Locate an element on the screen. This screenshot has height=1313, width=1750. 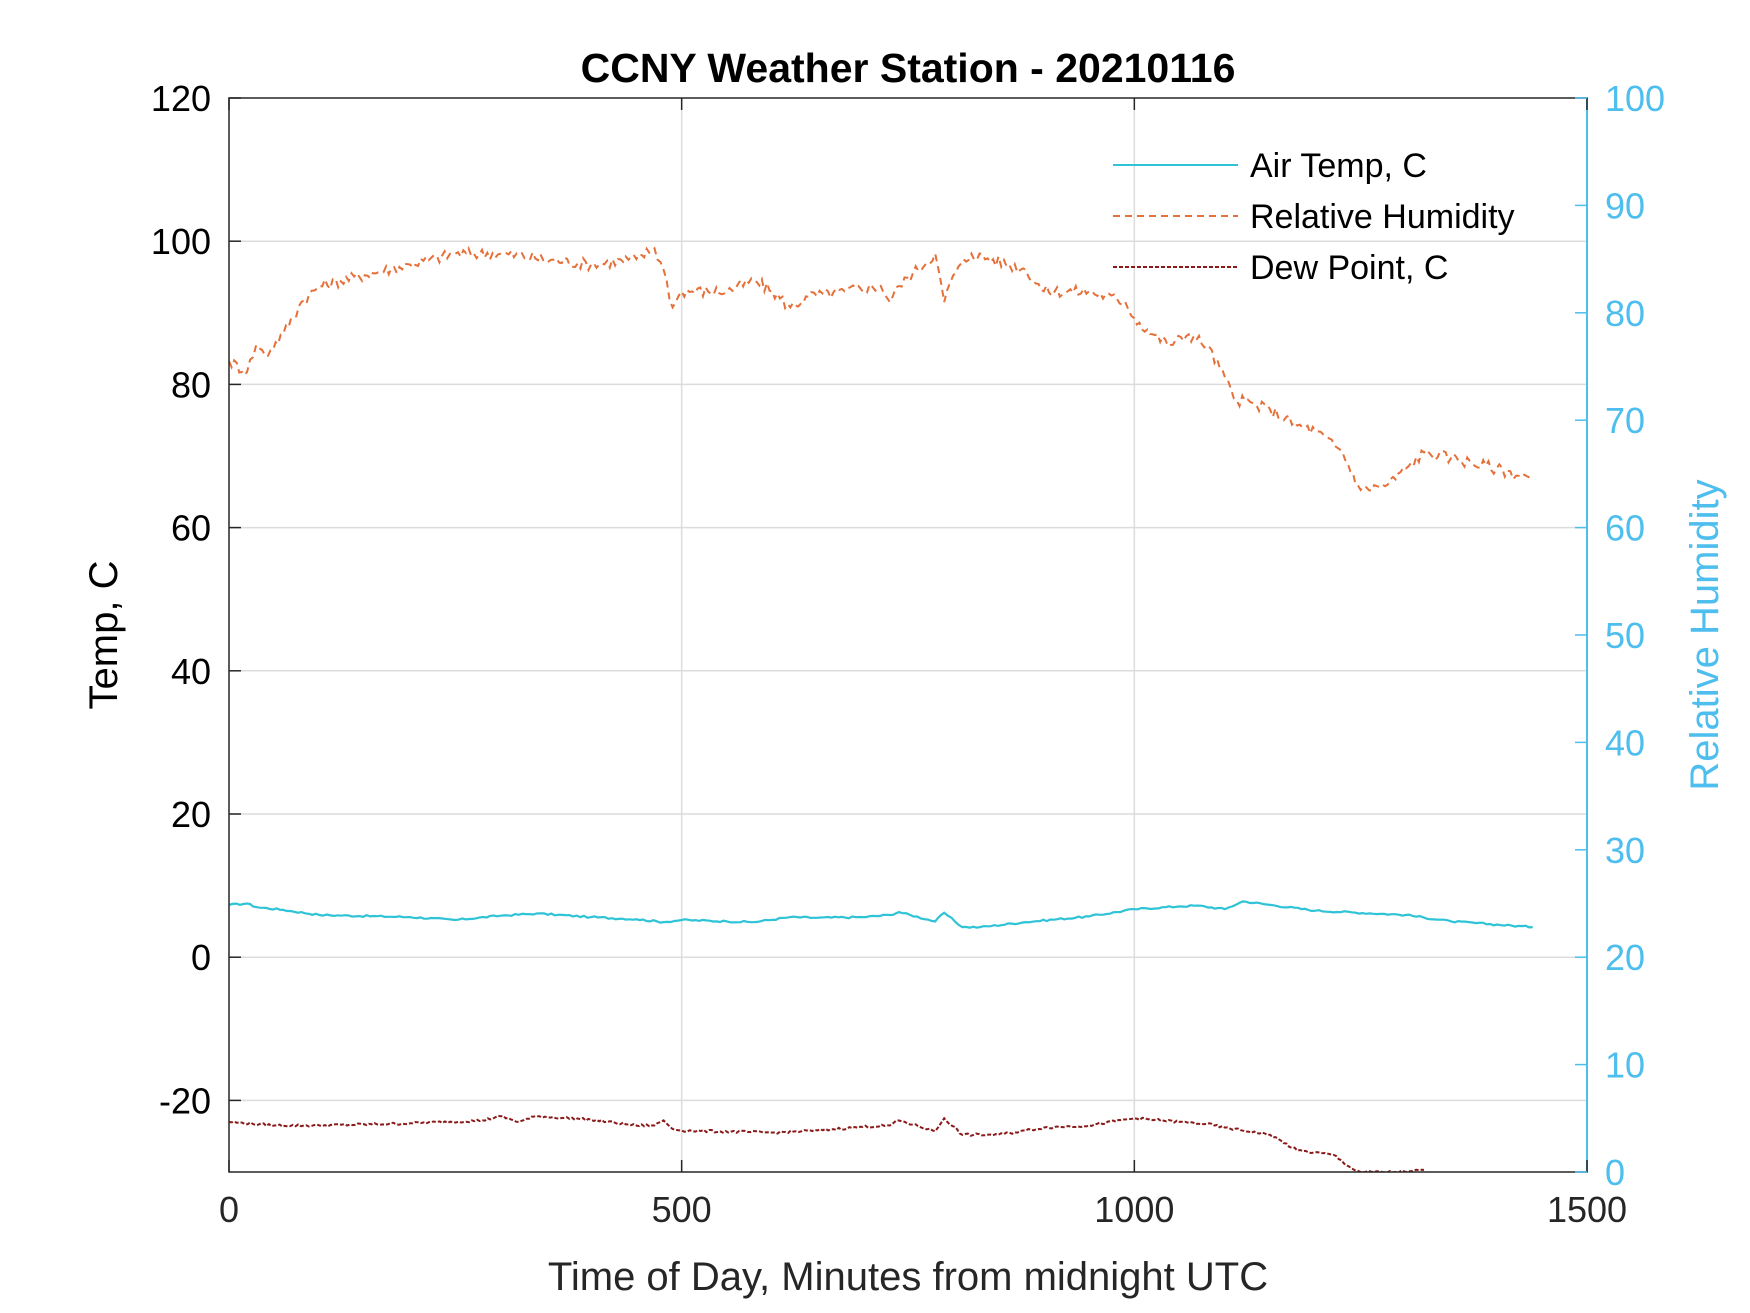
x-tick-label: 500 is located at coordinates (682, 1209).